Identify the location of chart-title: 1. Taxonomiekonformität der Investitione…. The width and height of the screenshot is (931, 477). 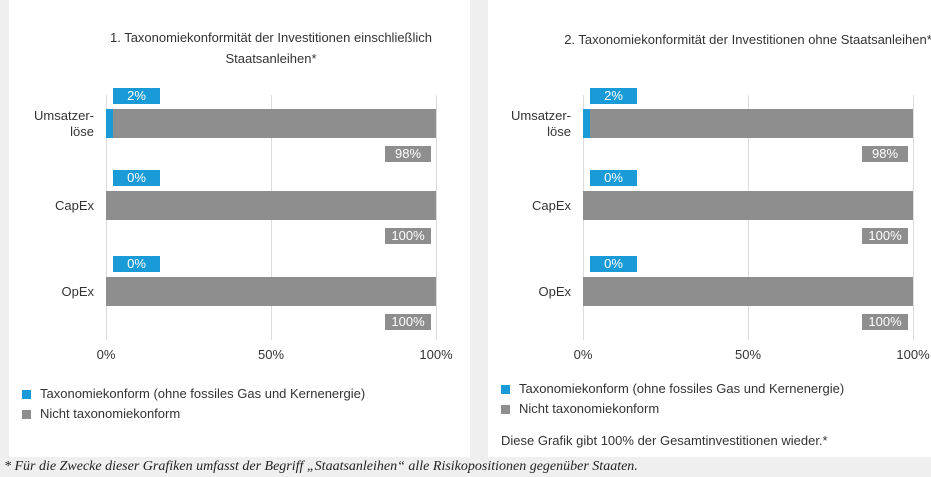
(271, 48).